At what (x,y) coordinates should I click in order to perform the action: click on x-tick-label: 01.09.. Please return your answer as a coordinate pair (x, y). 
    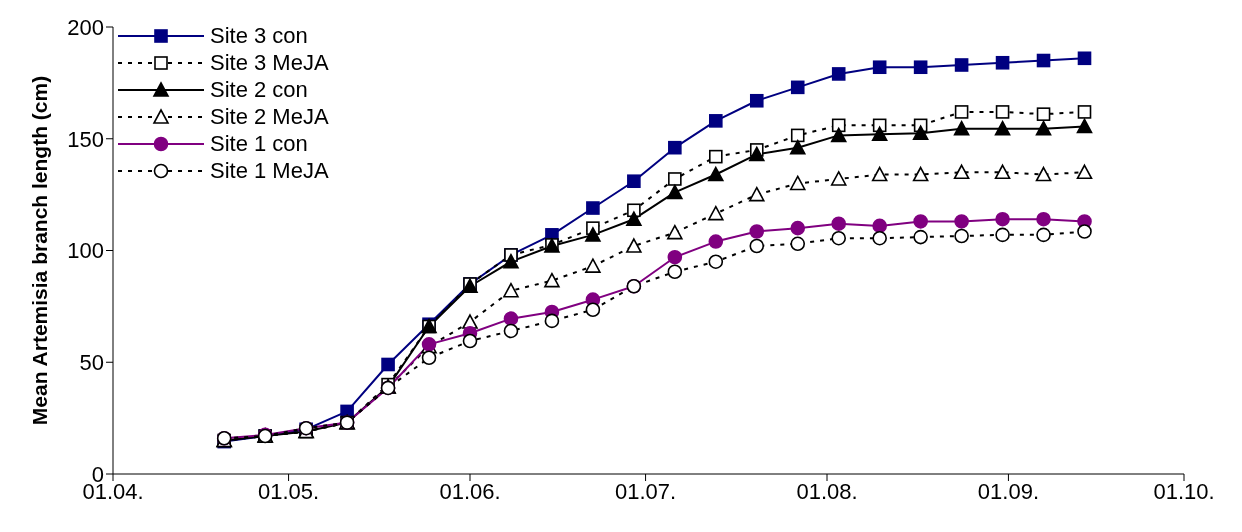
    Looking at the image, I should click on (1008, 491).